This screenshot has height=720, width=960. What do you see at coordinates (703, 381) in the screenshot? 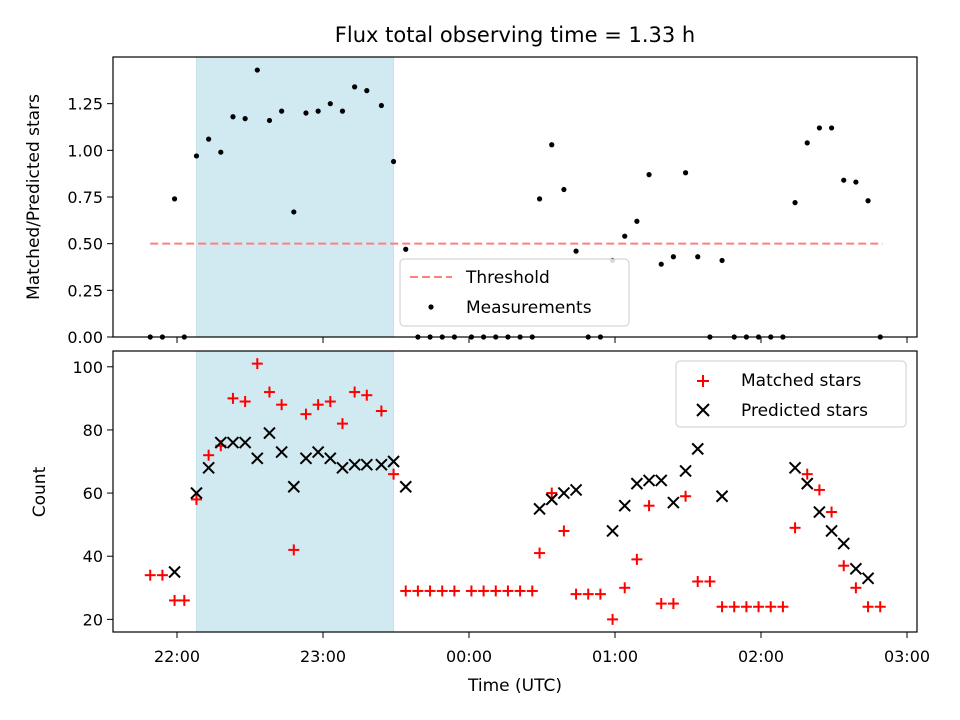
I see `matched-legend-swatch` at bounding box center [703, 381].